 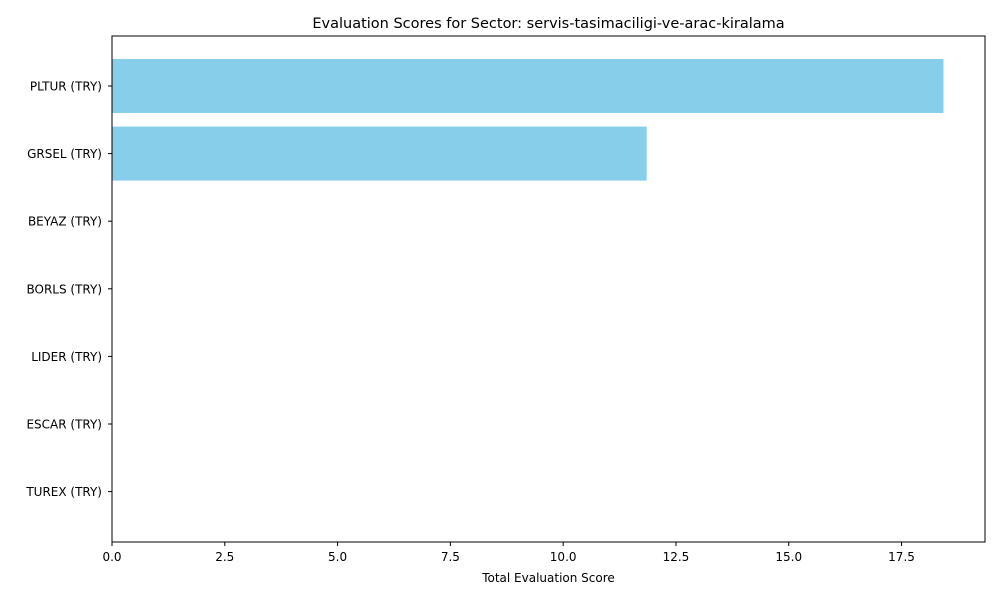 I want to click on x-tick-label: 17.5, so click(x=901, y=557).